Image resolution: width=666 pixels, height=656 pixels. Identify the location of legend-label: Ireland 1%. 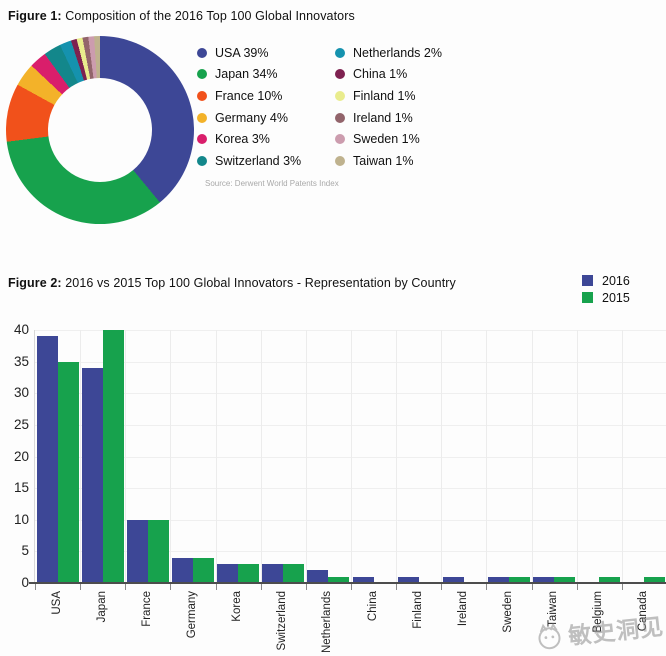
(383, 117).